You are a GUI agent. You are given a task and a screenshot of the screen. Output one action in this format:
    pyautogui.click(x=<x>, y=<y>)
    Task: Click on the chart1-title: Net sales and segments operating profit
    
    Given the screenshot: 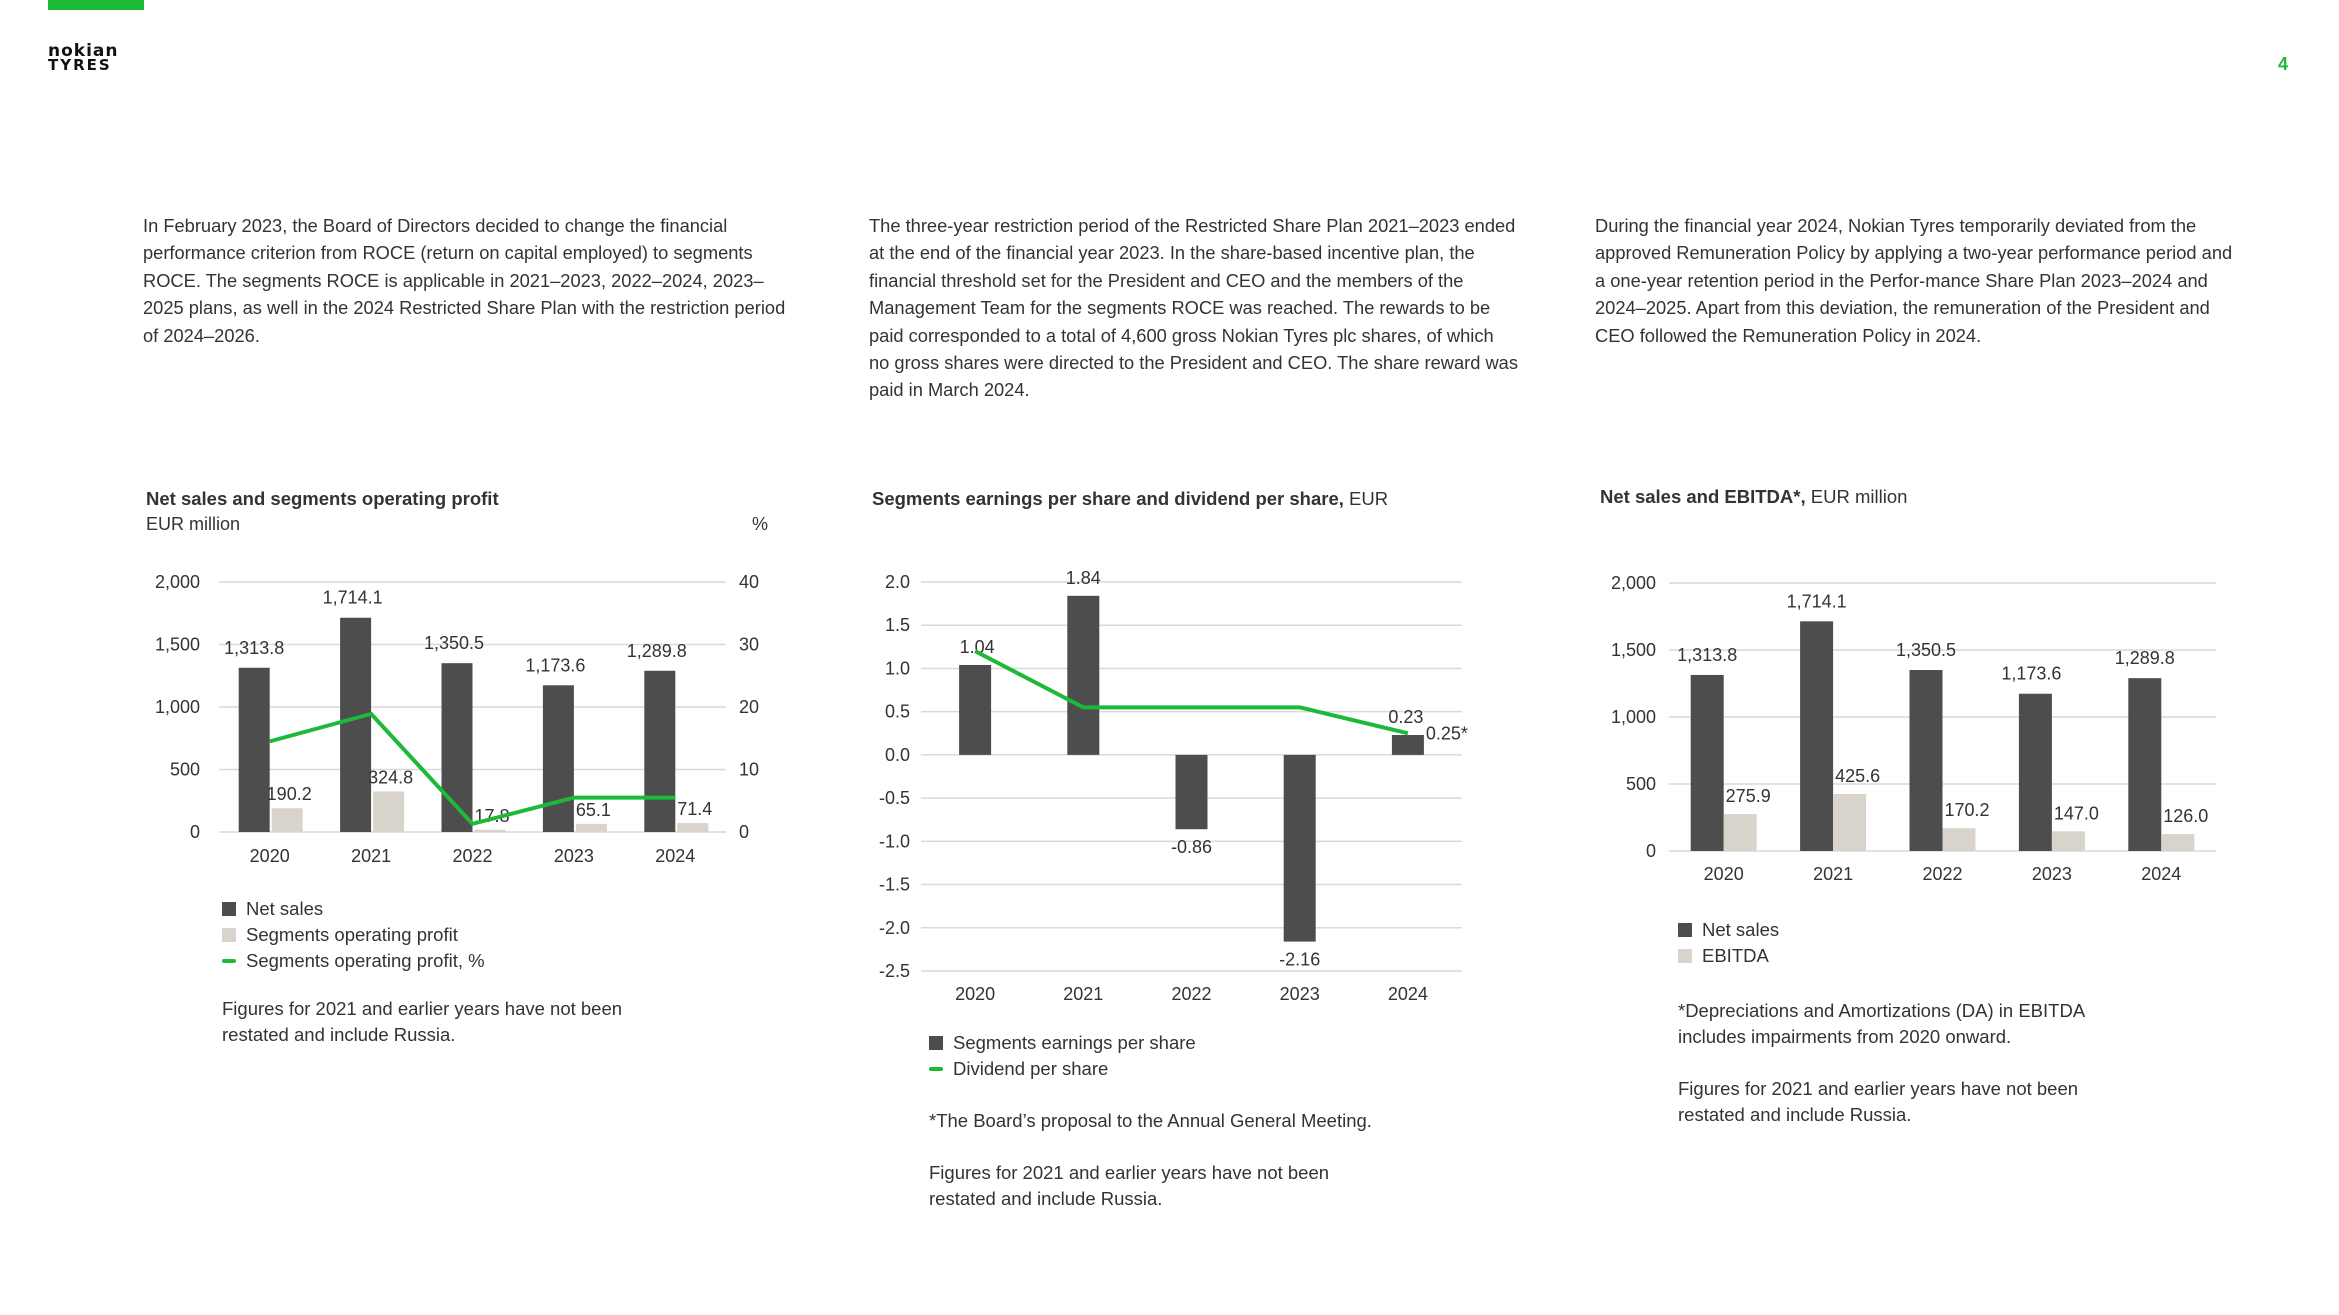 What is the action you would take?
    pyautogui.click(x=322, y=498)
    